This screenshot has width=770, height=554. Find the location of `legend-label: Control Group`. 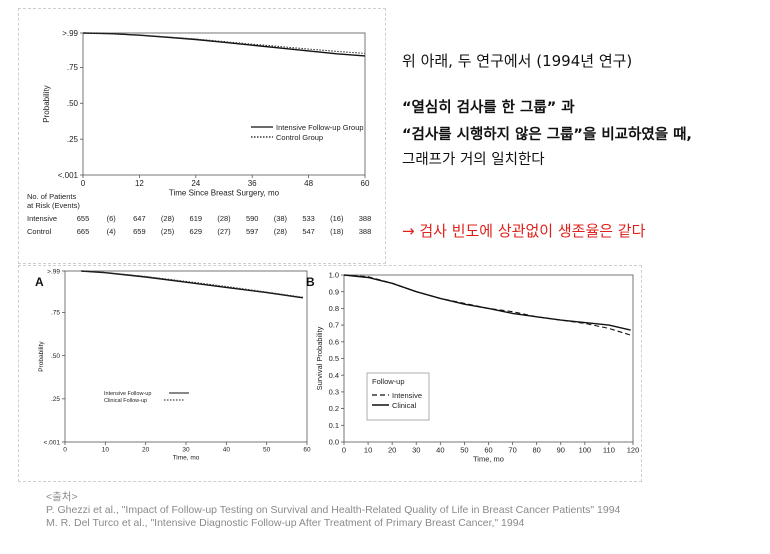

legend-label: Control Group is located at coordinates (299, 137).